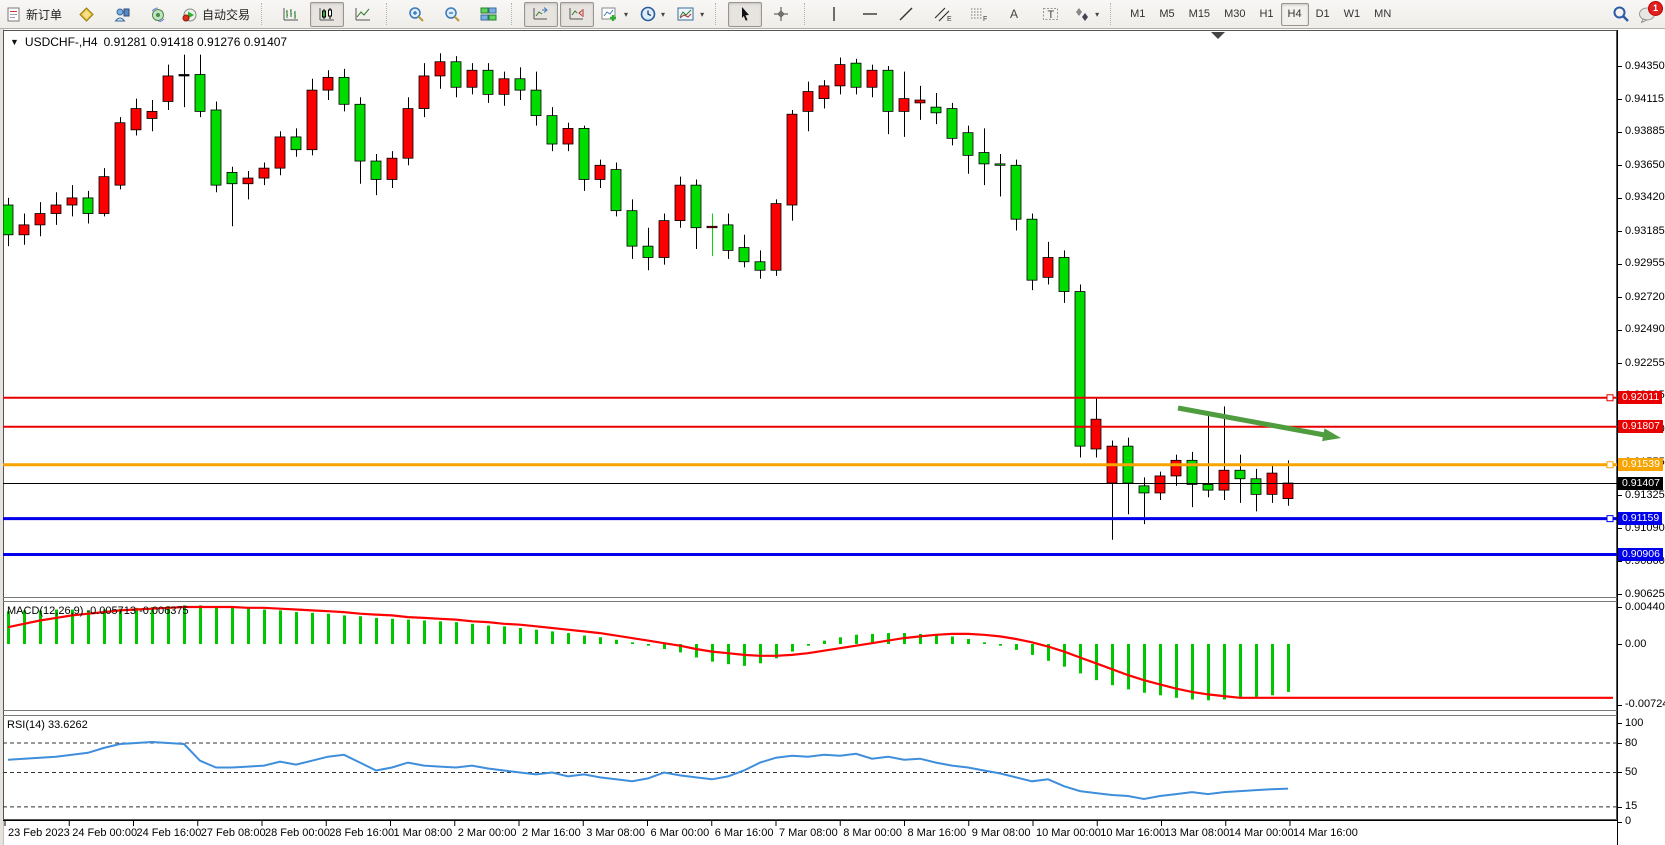  Describe the element at coordinates (577, 14) in the screenshot. I see `chart-shift-button` at that location.